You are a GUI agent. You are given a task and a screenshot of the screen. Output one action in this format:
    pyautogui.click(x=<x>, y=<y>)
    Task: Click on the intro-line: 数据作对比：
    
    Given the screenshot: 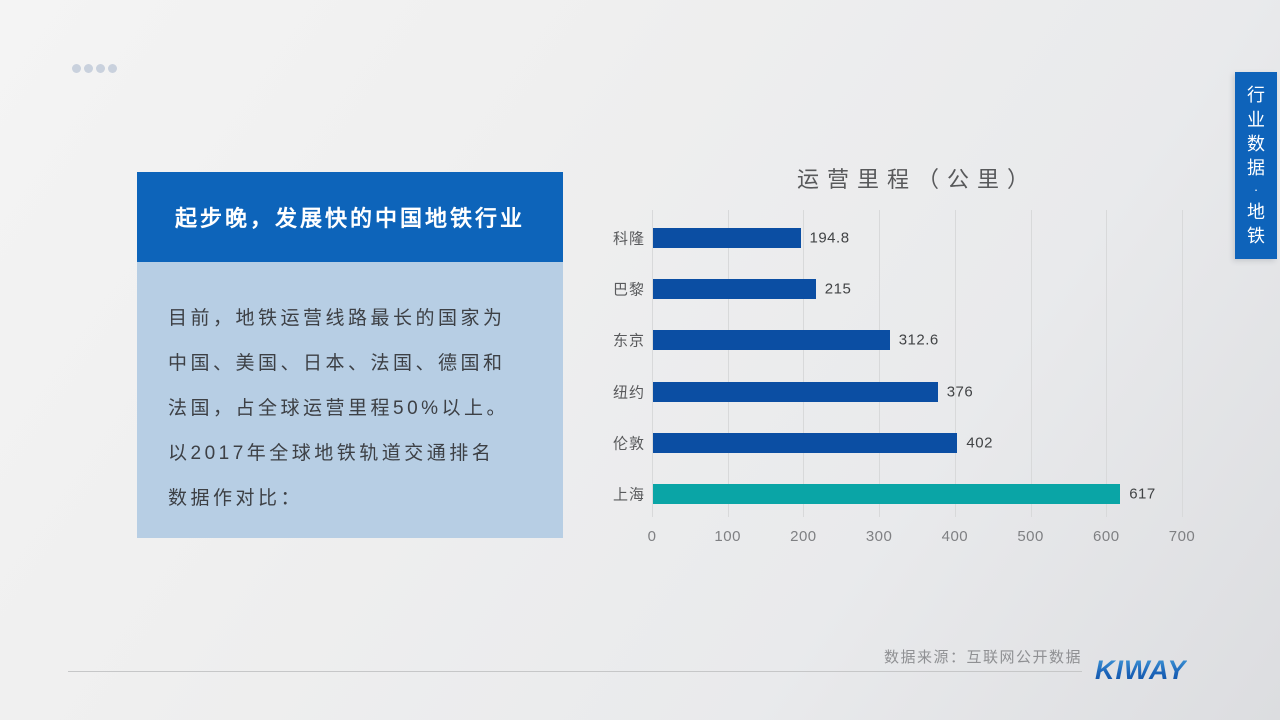 What is the action you would take?
    pyautogui.click(x=236, y=498)
    